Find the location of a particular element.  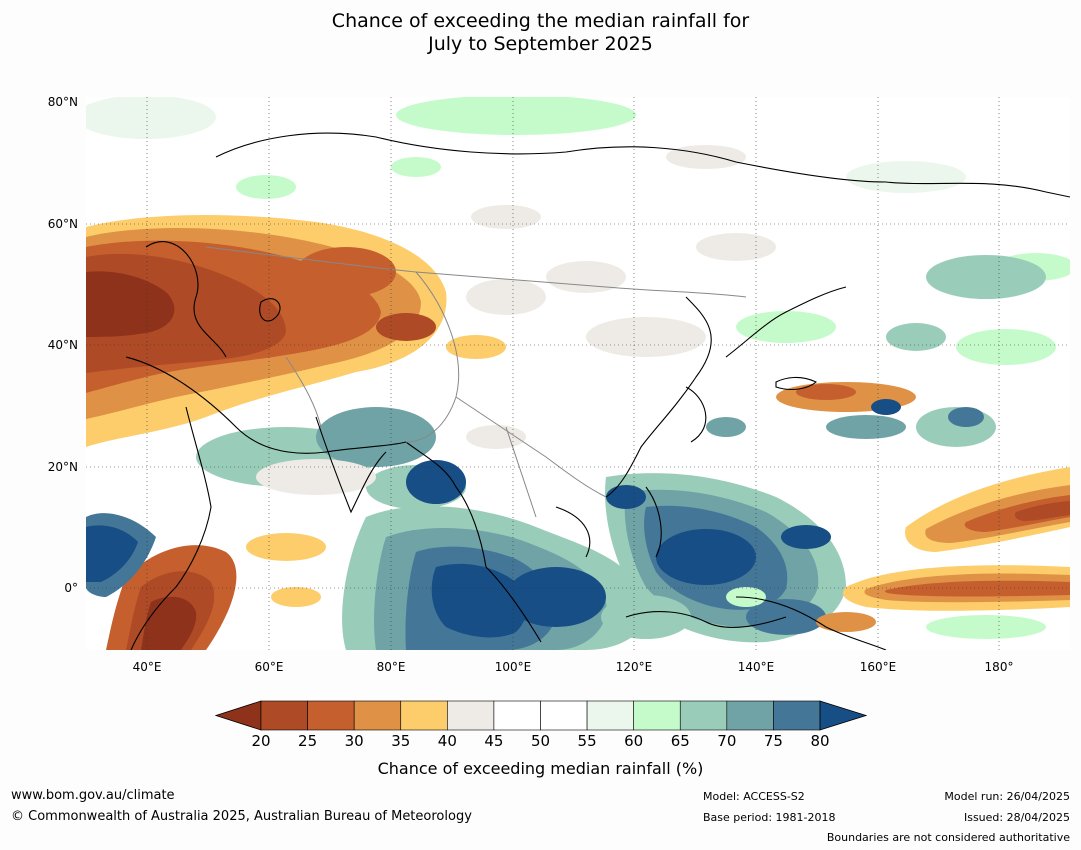

colorbar-tick-label: 45 is located at coordinates (494, 741).